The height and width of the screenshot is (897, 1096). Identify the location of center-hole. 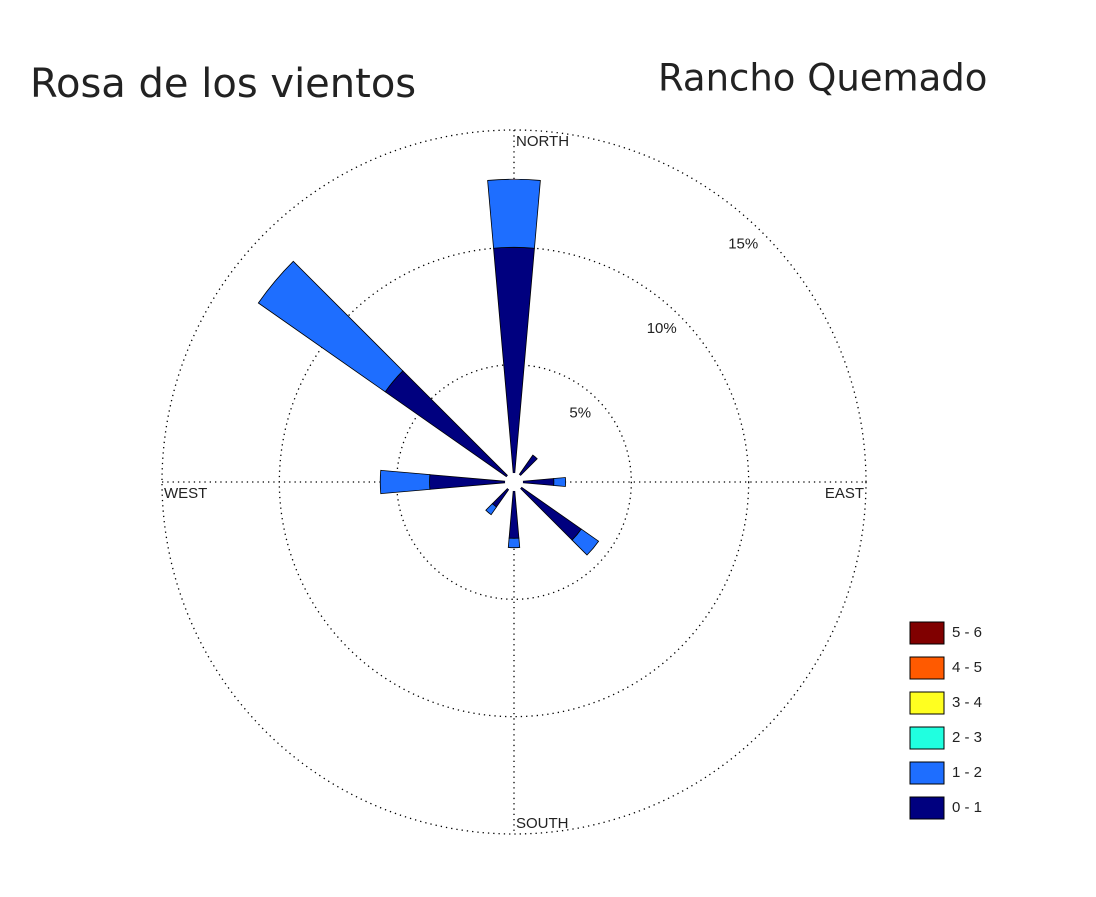
(514, 482).